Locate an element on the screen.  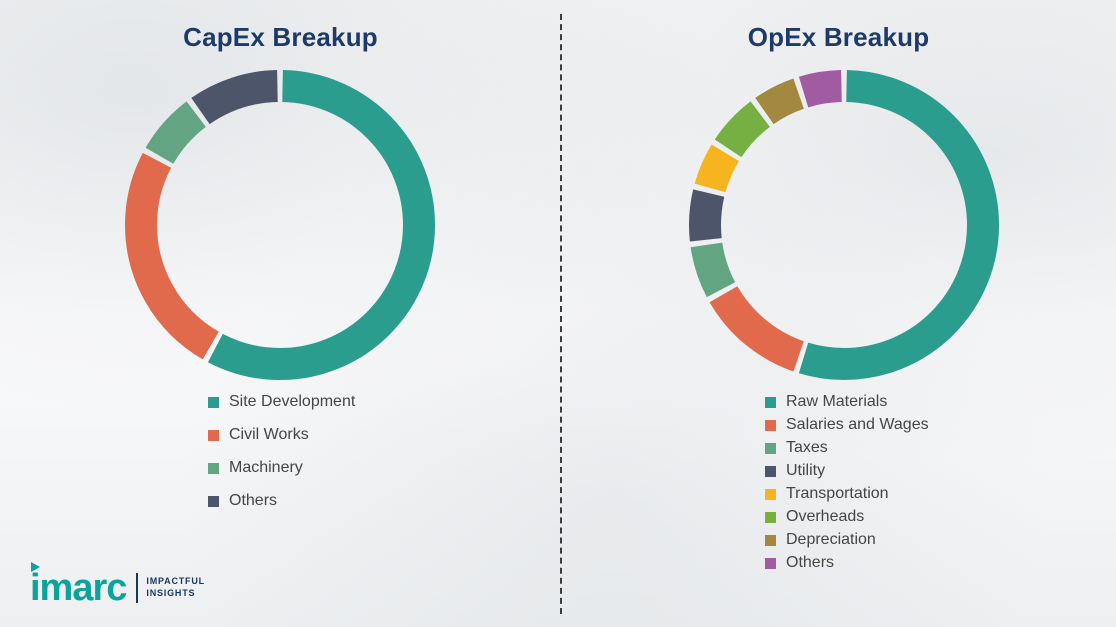
legend-swatch-overheads is located at coordinates (770, 517).